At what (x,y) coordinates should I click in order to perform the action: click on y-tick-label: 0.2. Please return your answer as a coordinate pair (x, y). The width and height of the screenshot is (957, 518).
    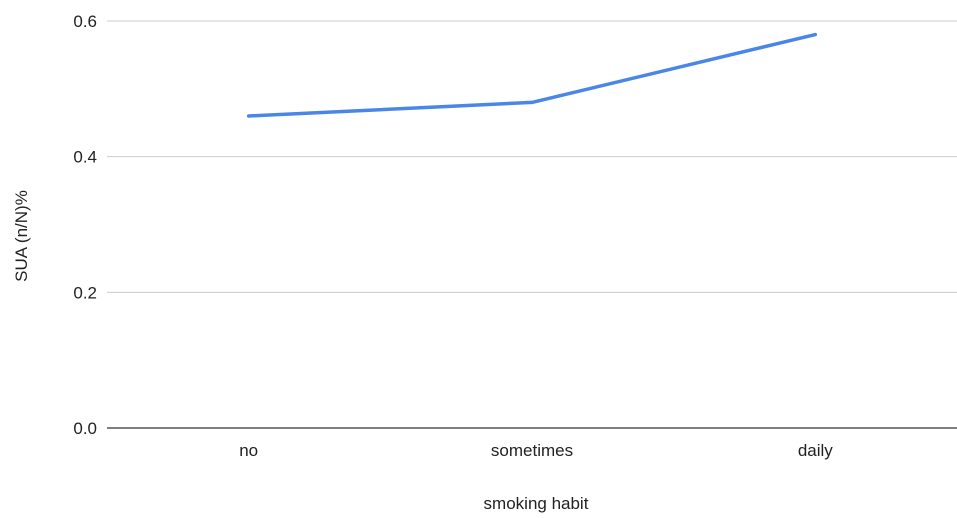
    Looking at the image, I should click on (85, 292).